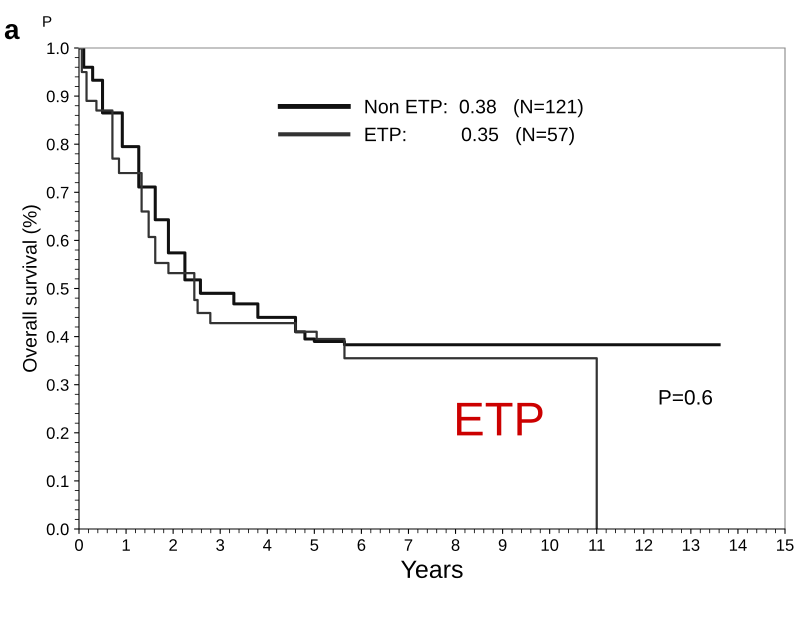 Image resolution: width=807 pixels, height=627 pixels. What do you see at coordinates (57, 144) in the screenshot?
I see `y-tick-label: 0.8` at bounding box center [57, 144].